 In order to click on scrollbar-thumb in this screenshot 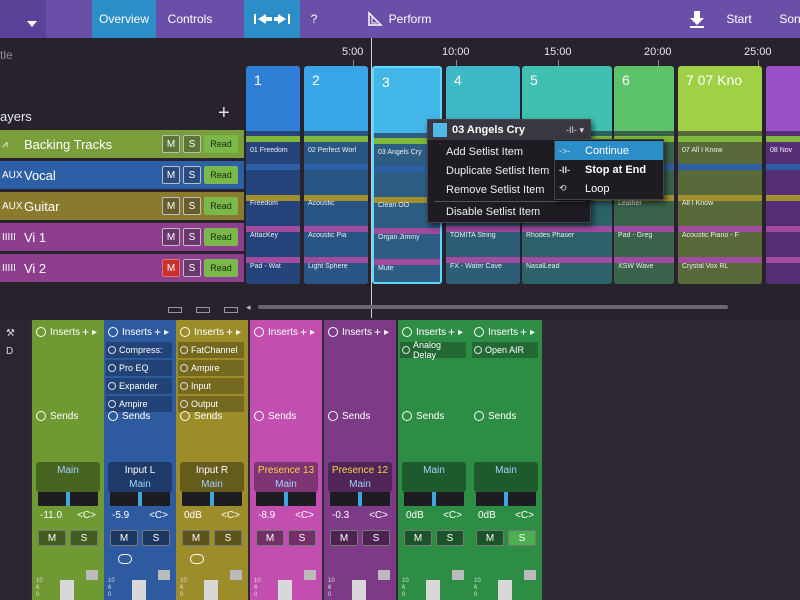, I will do `click(493, 307)`.